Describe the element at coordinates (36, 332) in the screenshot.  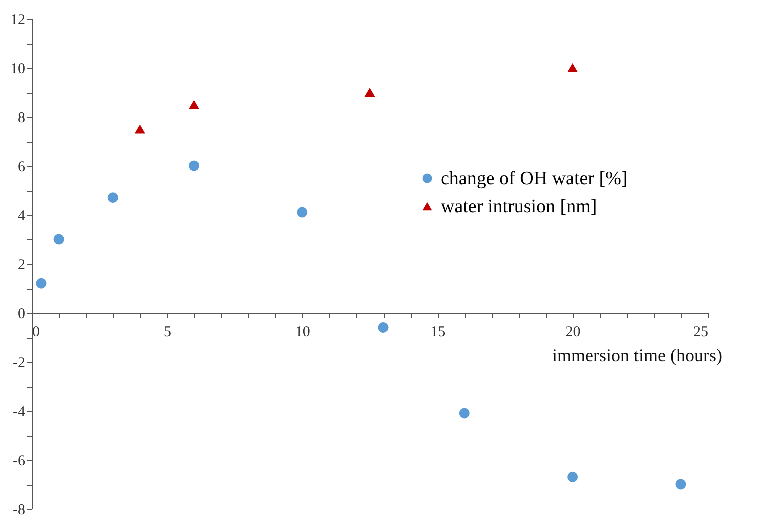
I see `x-tick-label: 0` at that location.